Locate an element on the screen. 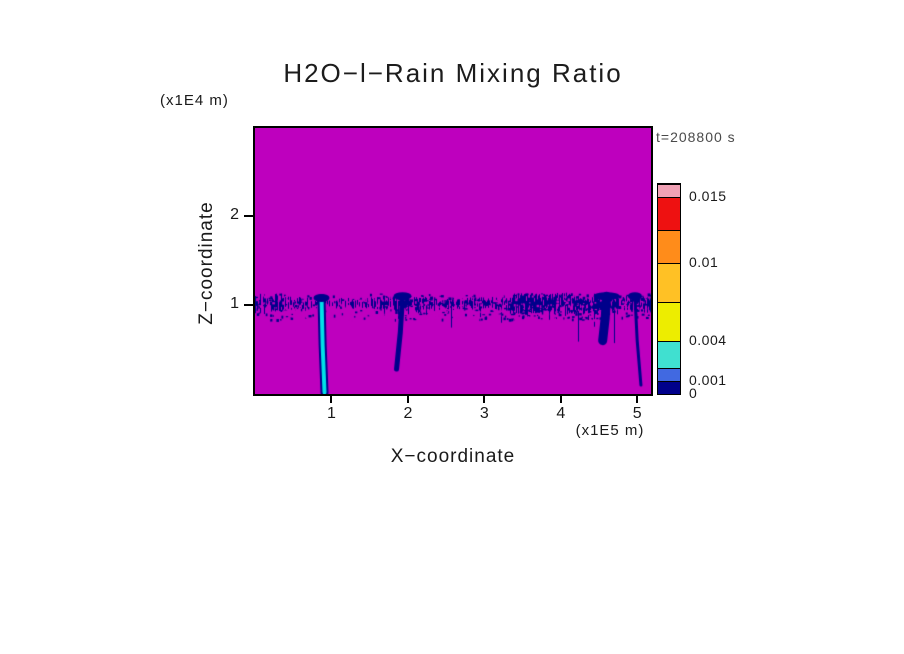 This screenshot has height=654, width=904. x-tick-label: 1 is located at coordinates (331, 413).